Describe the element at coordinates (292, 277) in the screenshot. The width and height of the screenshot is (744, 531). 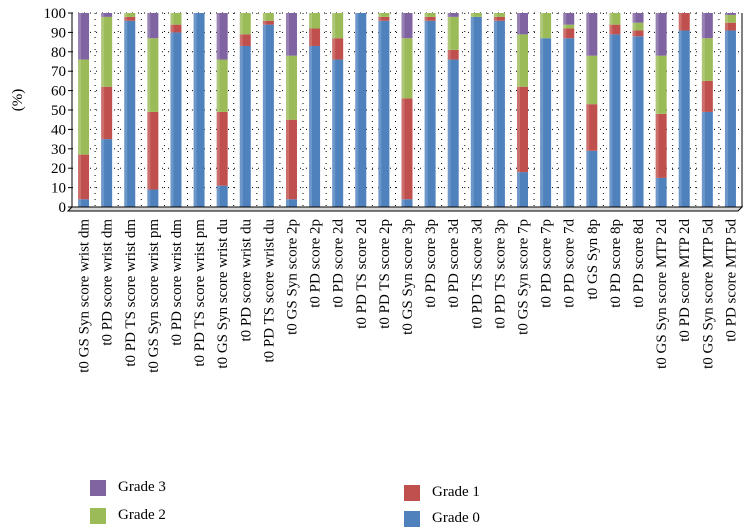
I see `x-tick-label: t0 GS Syn score 2p` at that location.